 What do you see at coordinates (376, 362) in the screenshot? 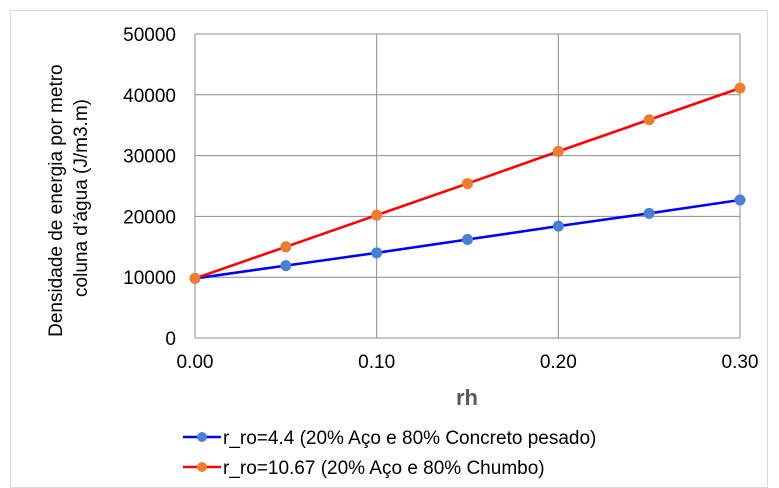
I see `x-tick-label: 0.10` at bounding box center [376, 362].